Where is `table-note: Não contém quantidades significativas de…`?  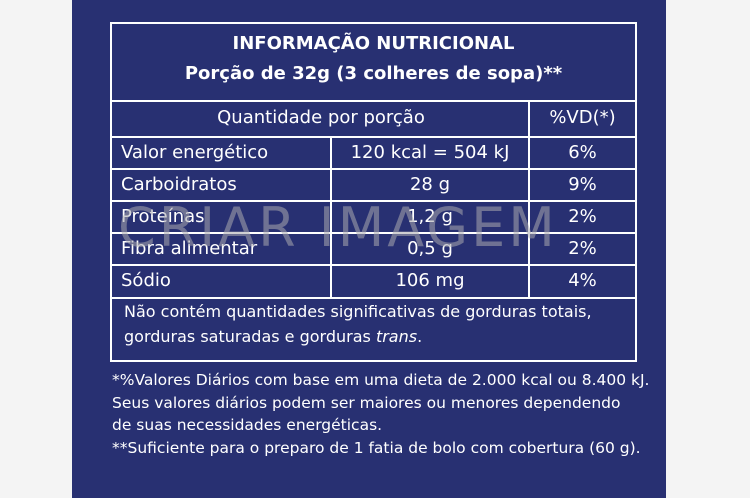 table-note: Não contém quantidades significativas de… is located at coordinates (358, 311).